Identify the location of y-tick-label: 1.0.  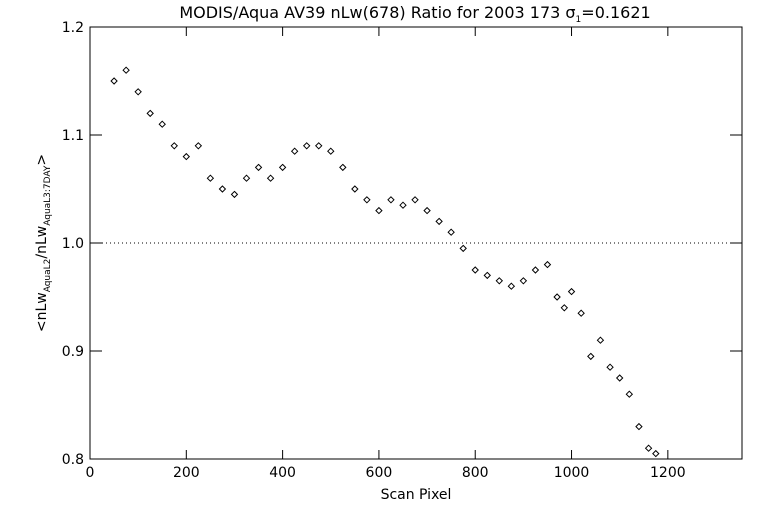
(73, 244).